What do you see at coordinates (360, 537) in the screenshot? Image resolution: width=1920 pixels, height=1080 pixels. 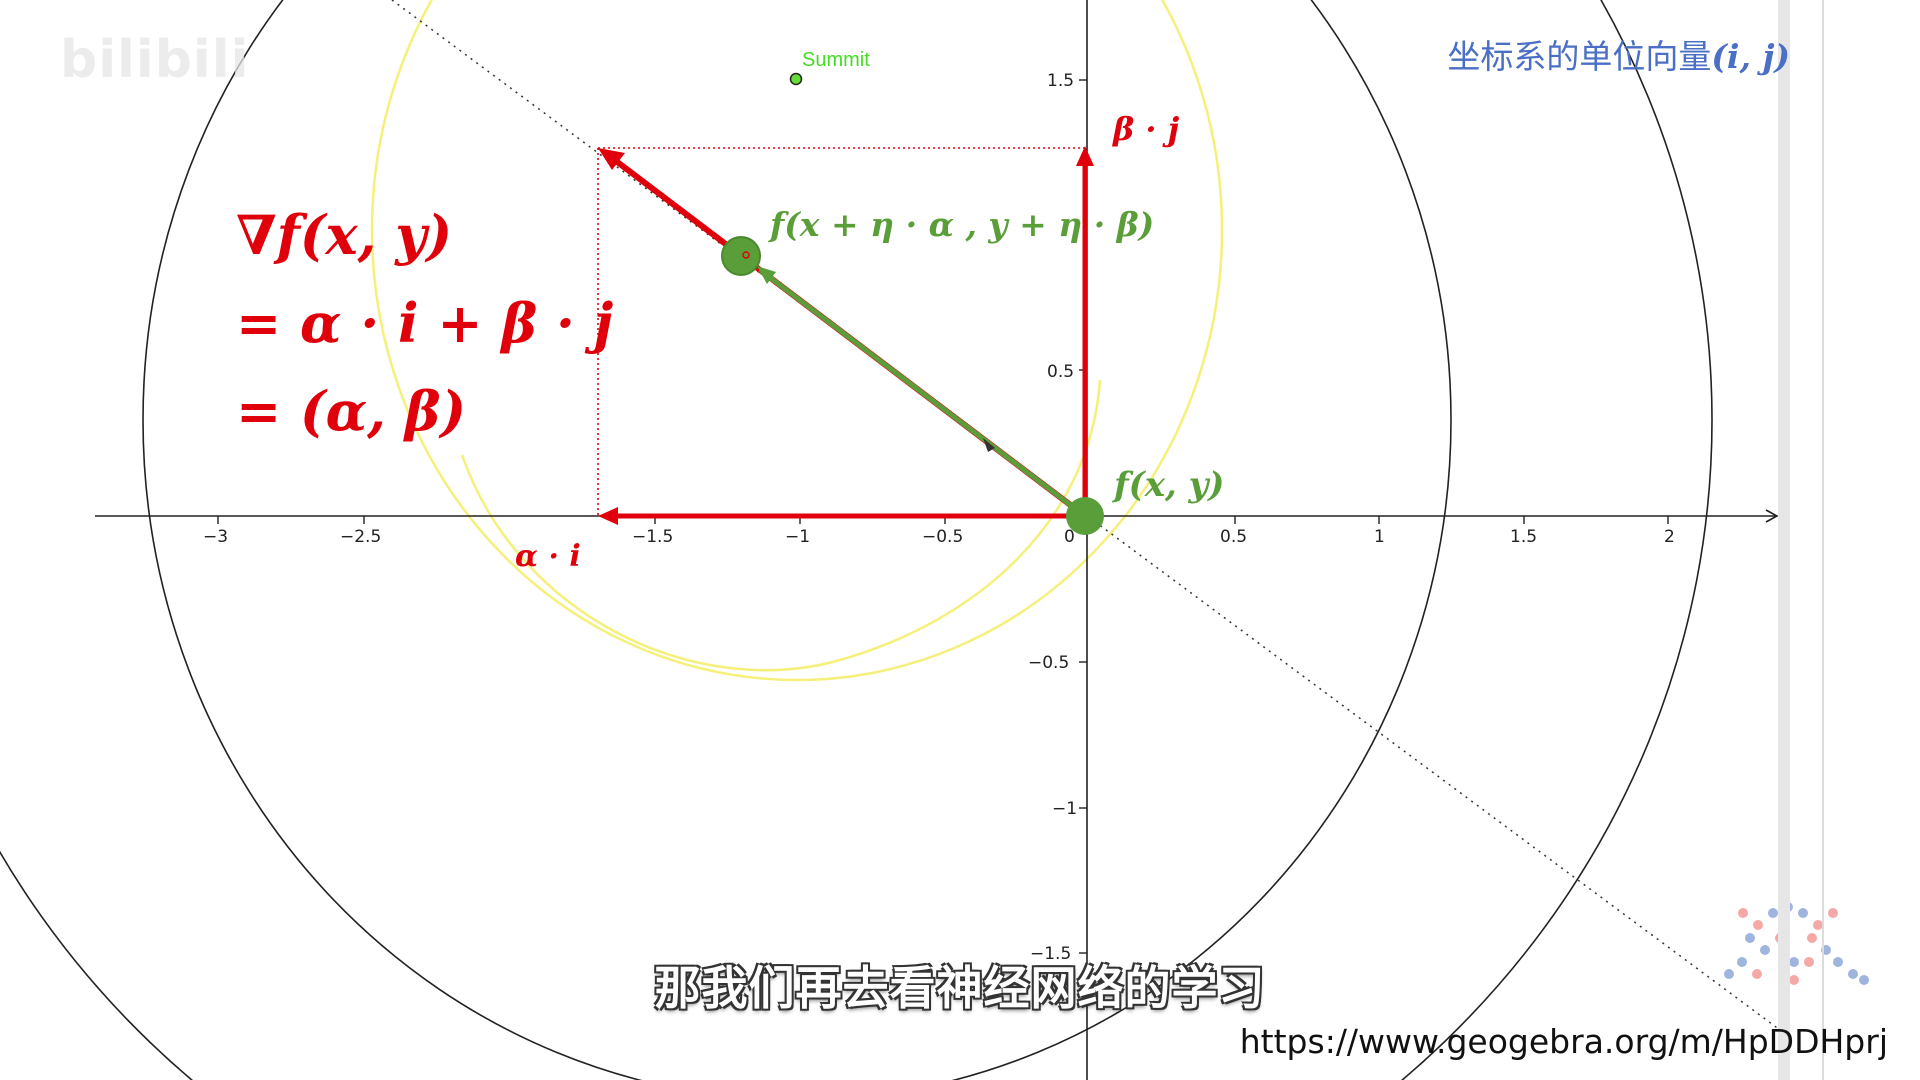 I see `x-tick-label: −2.5` at bounding box center [360, 537].